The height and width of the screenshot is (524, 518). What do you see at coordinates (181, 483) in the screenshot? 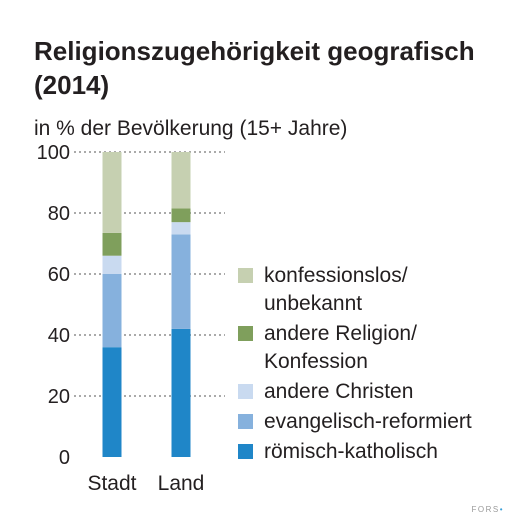
I see `x-category-label: Land` at bounding box center [181, 483].